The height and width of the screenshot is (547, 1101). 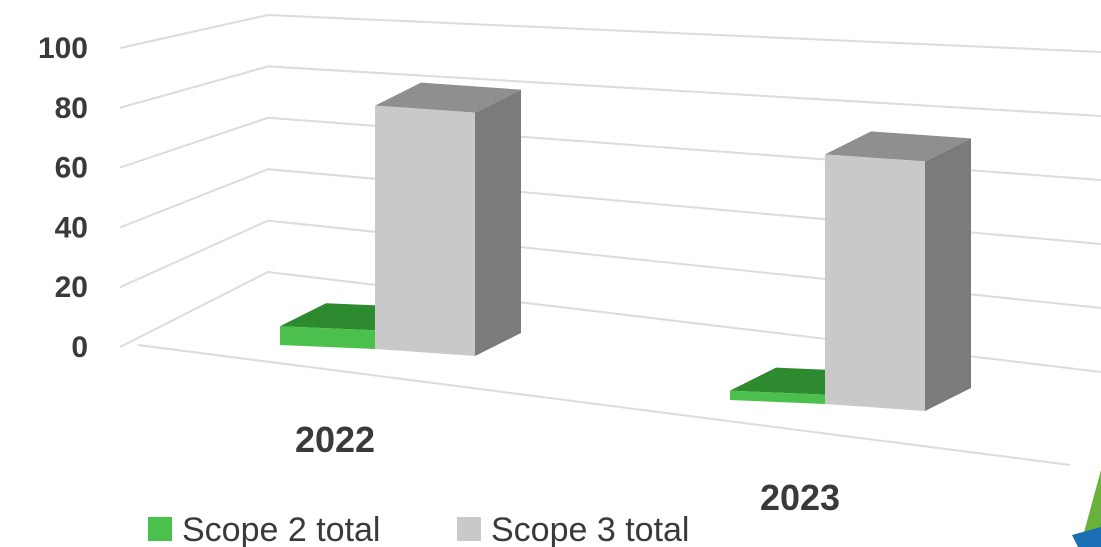 I want to click on bar-side-scope-3-total-2022, so click(x=498, y=222).